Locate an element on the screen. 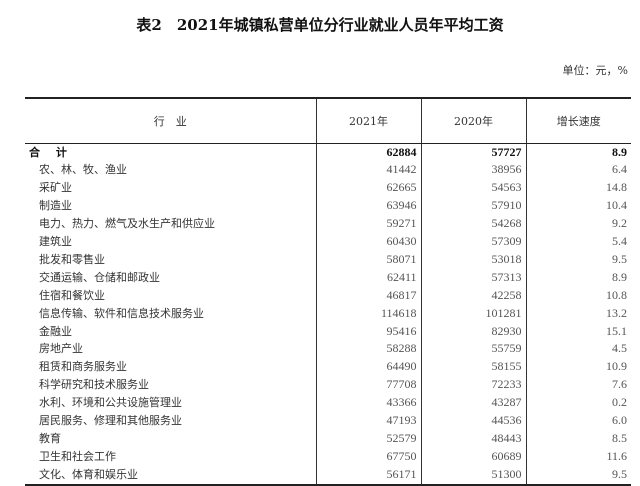  growth-cell: 10.9 is located at coordinates (578, 367).